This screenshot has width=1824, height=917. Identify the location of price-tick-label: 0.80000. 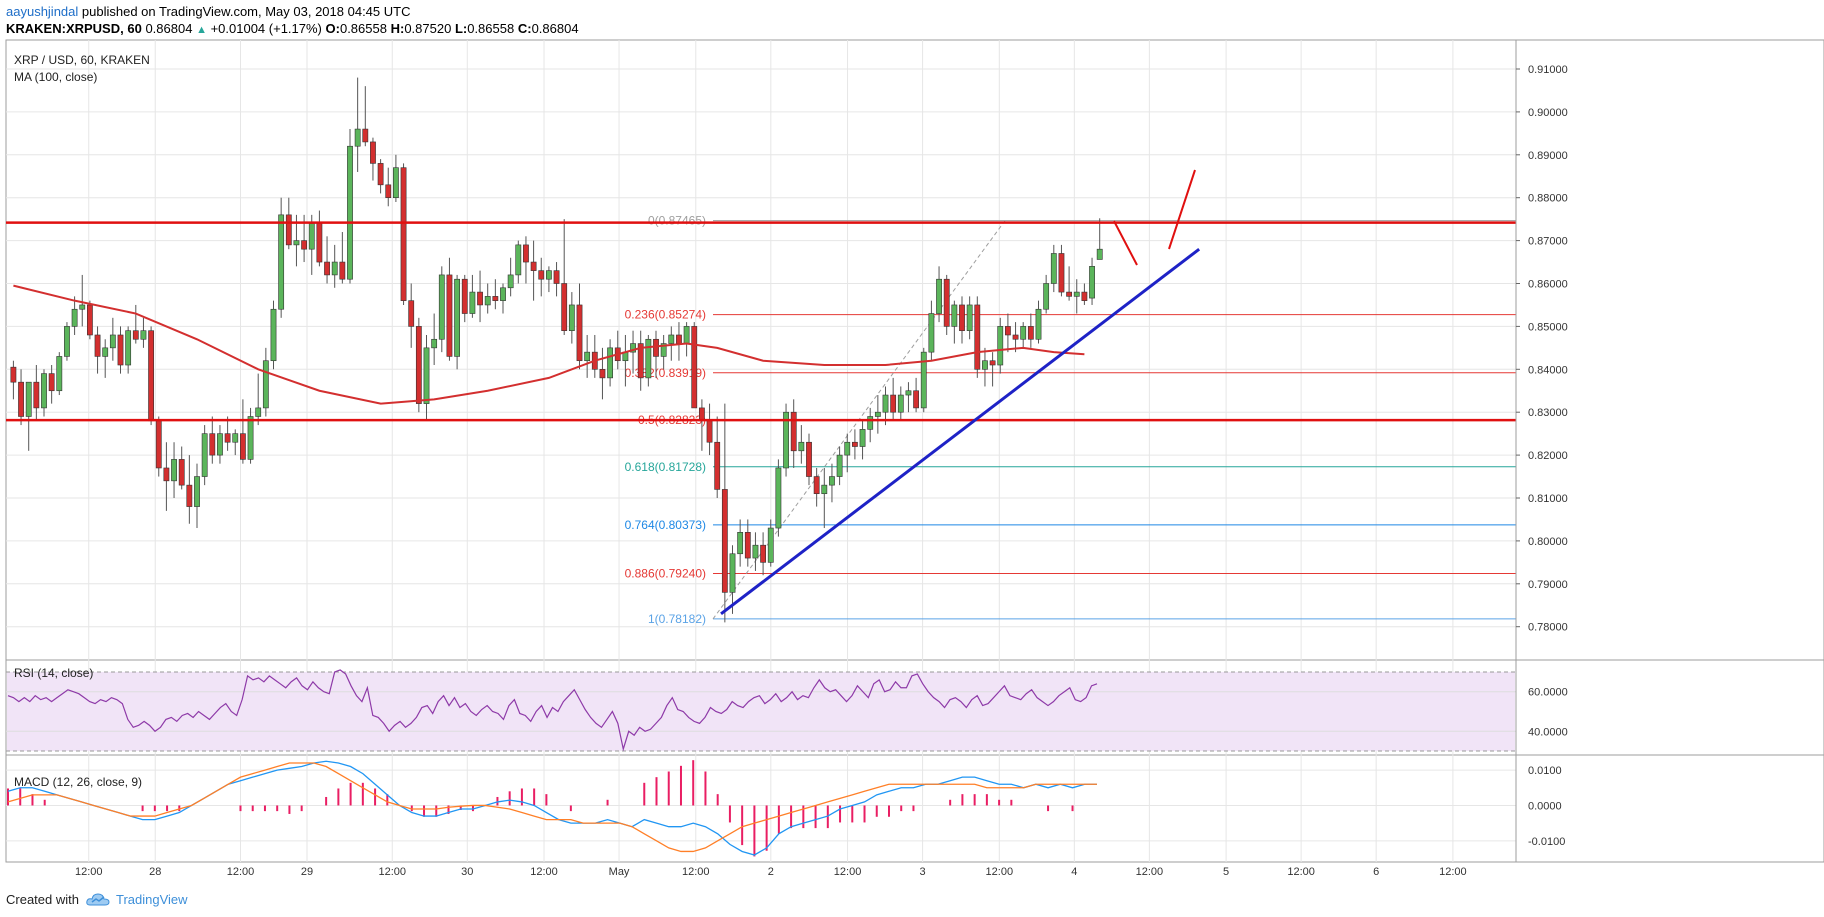
(1548, 542).